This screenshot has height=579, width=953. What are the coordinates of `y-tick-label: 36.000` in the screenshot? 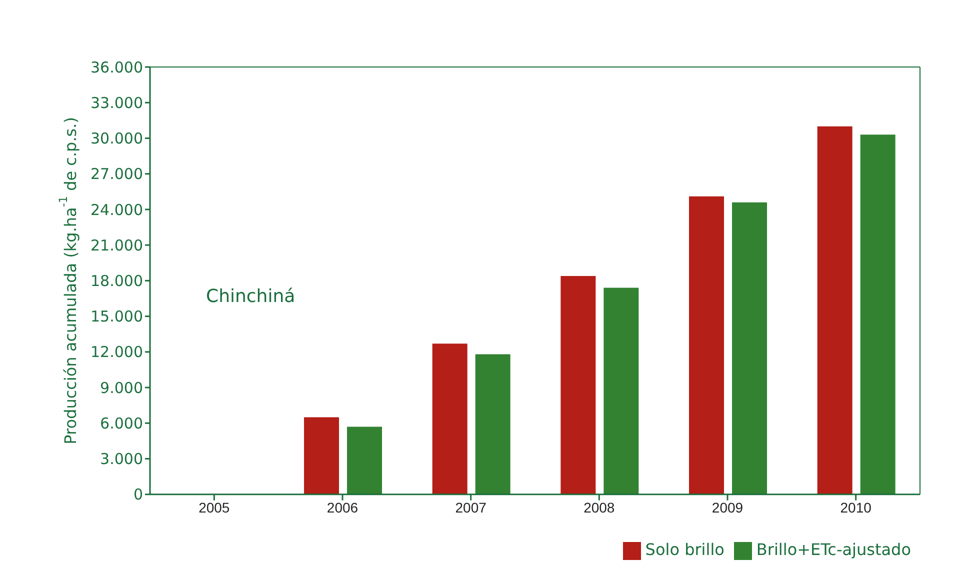 It's located at (116, 67).